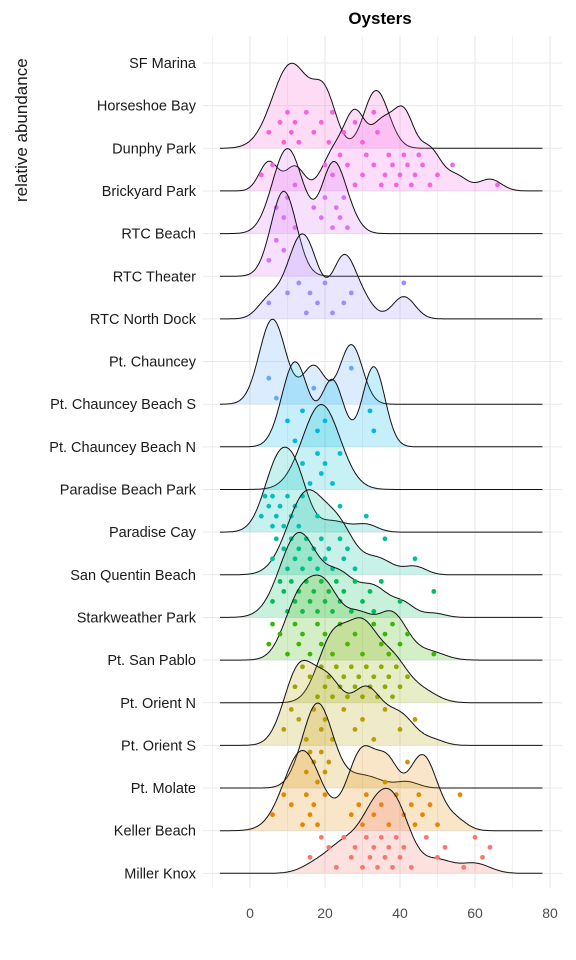 This screenshot has width=576, height=960. What do you see at coordinates (325, 913) in the screenshot?
I see `x-tick-label: 20` at bounding box center [325, 913].